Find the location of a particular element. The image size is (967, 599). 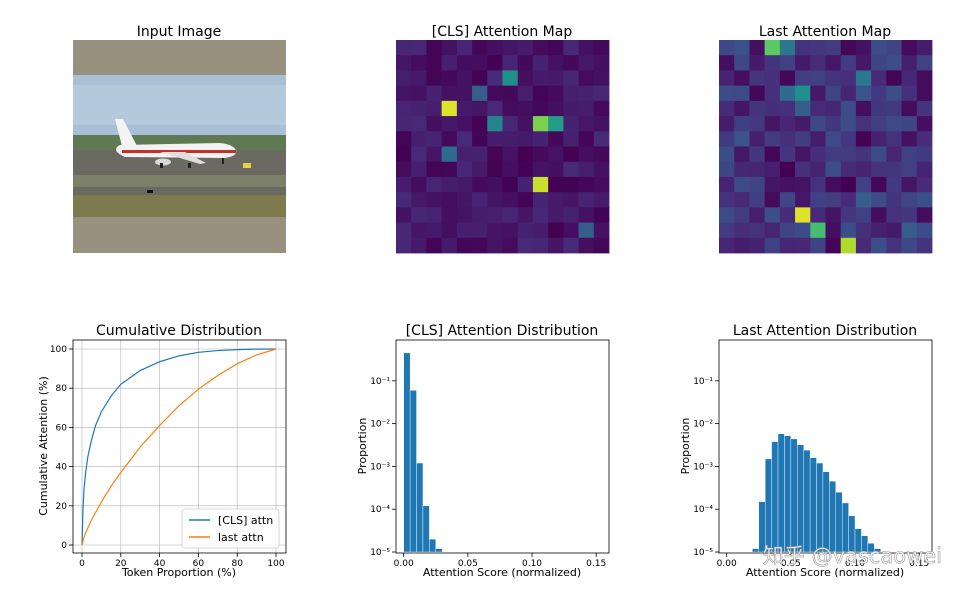

last-dist-title: Last Attention Distribution is located at coordinates (825, 331).